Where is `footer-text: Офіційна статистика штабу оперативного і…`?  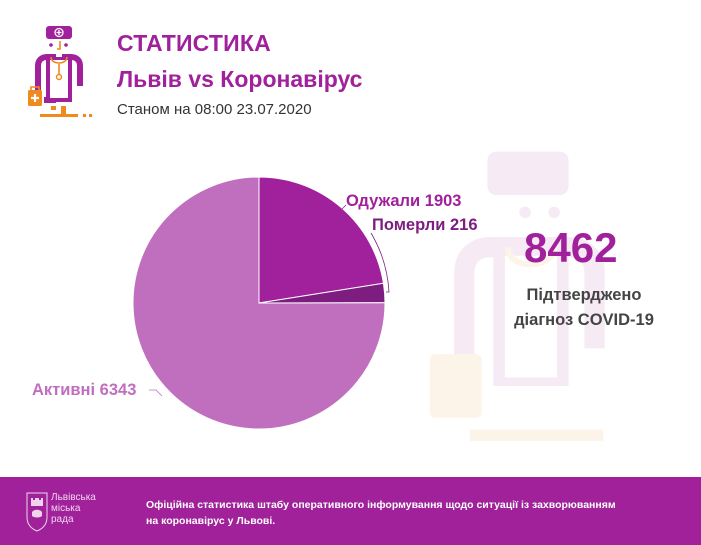
footer-text: Офіційна статистика штабу оперативного і… is located at coordinates (381, 513).